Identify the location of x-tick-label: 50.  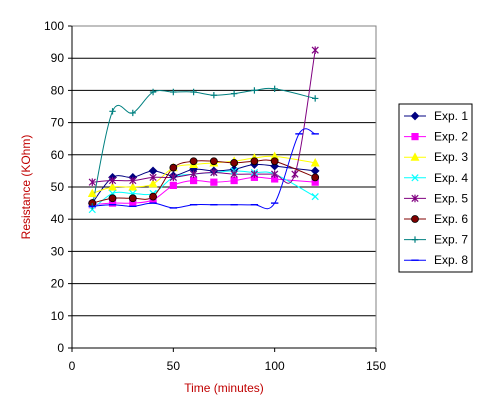
(174, 366).